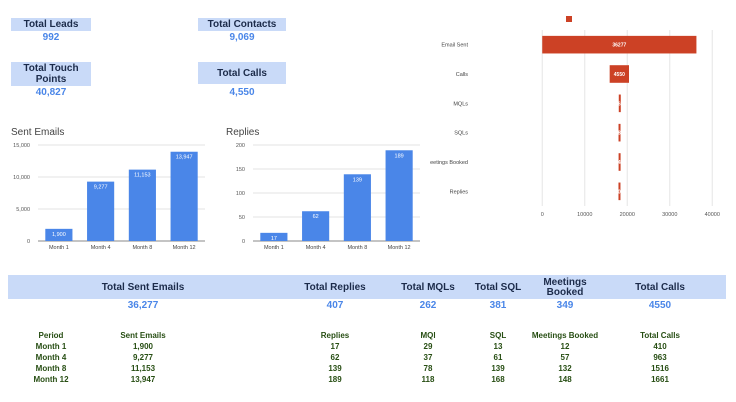  Describe the element at coordinates (335, 305) in the screenshot. I see `summary-value: 407` at that location.